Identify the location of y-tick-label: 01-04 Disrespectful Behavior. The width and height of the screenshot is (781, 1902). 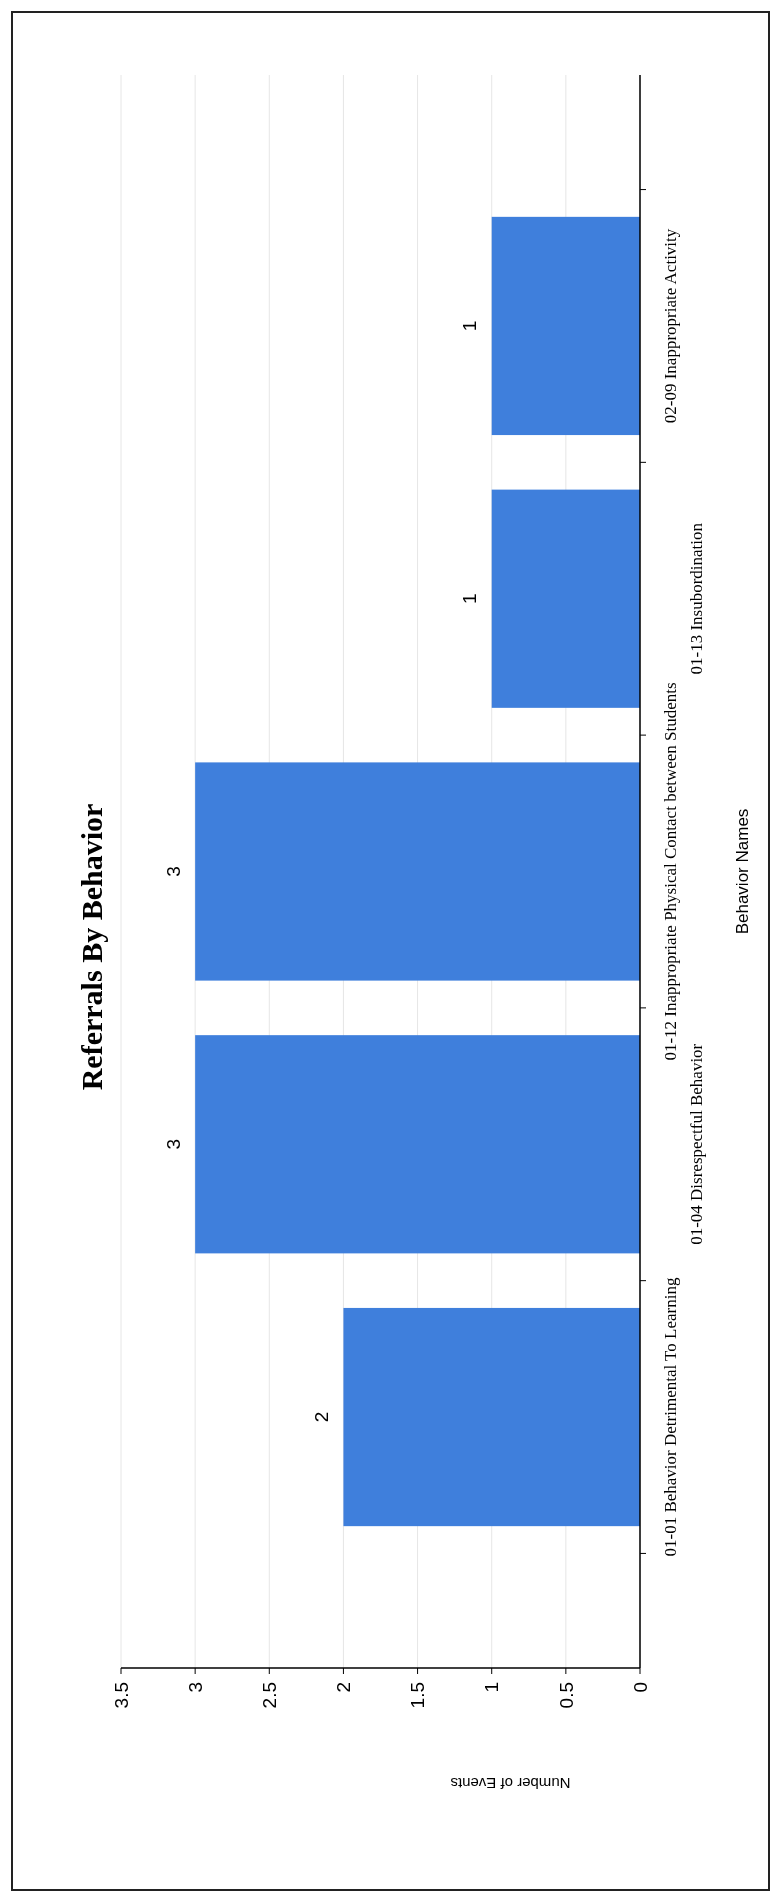
(696, 1144).